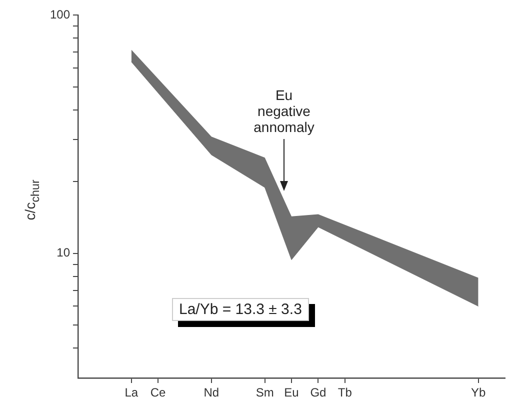 Image resolution: width=512 pixels, height=404 pixels. What do you see at coordinates (131, 393) in the screenshot?
I see `x-tick-label: La` at bounding box center [131, 393].